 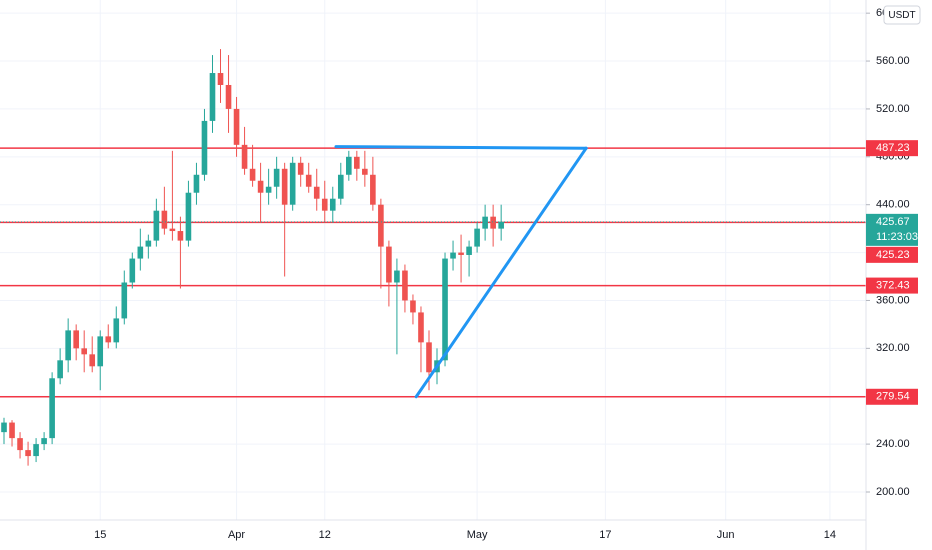 I want to click on y-tick-label: 320.00, so click(x=893, y=348).